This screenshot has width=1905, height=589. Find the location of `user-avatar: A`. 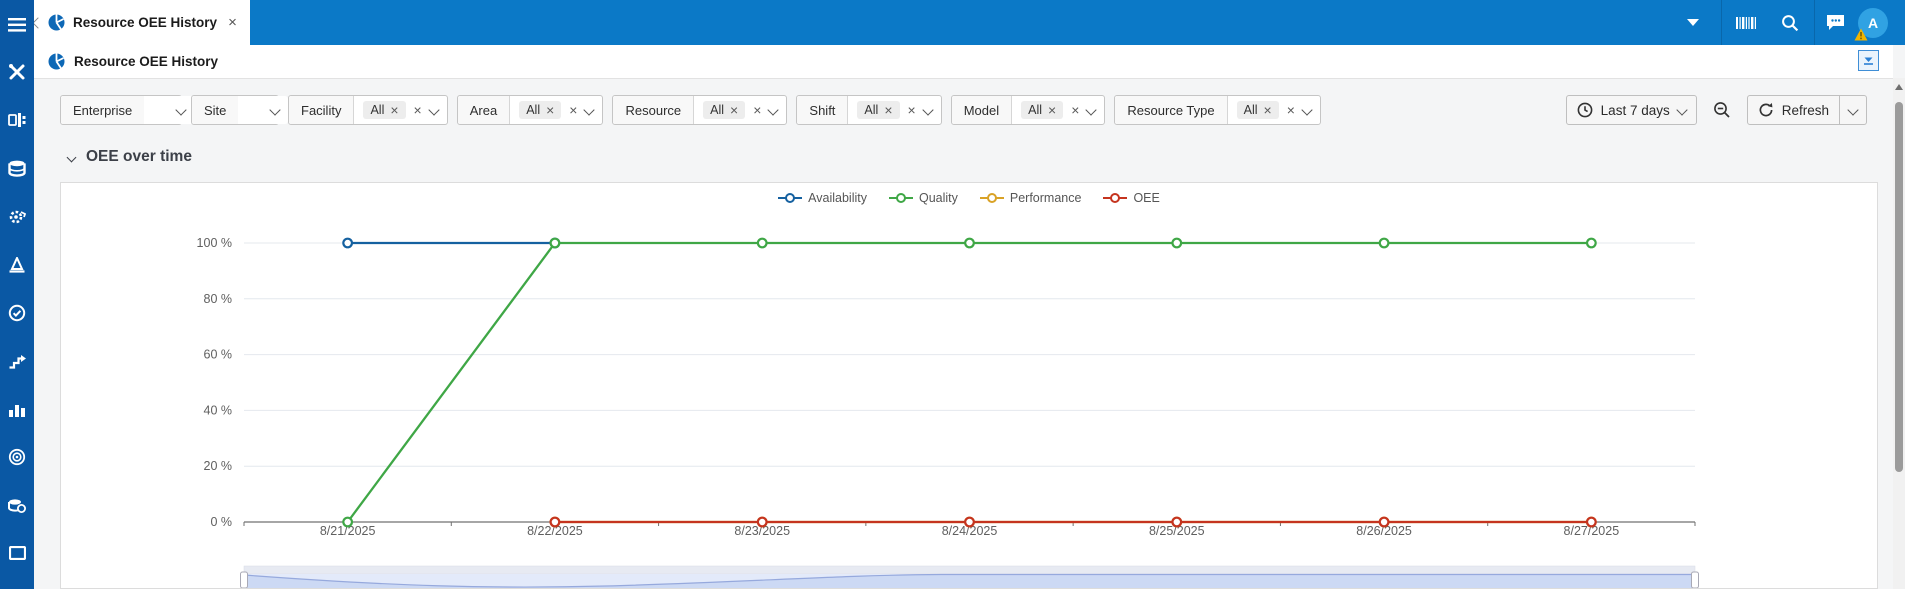

user-avatar: A is located at coordinates (1872, 22).